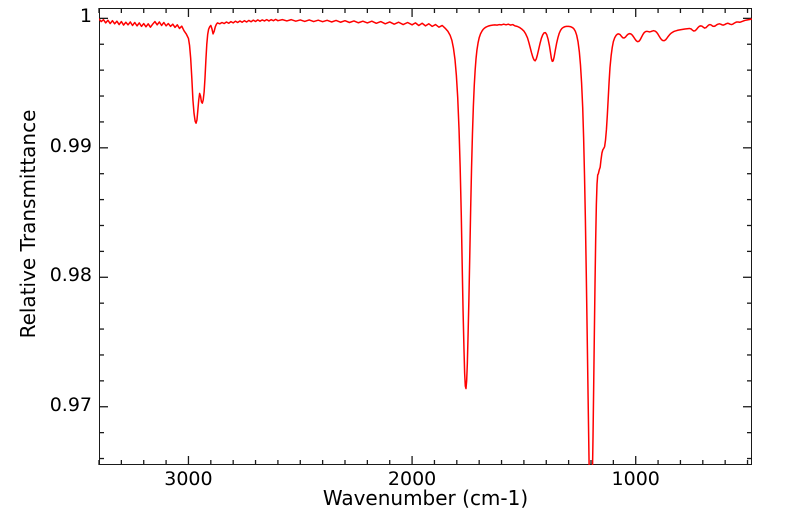 The image size is (799, 516). What do you see at coordinates (70, 145) in the screenshot?
I see `y-tick-label: 0.99` at bounding box center [70, 145].